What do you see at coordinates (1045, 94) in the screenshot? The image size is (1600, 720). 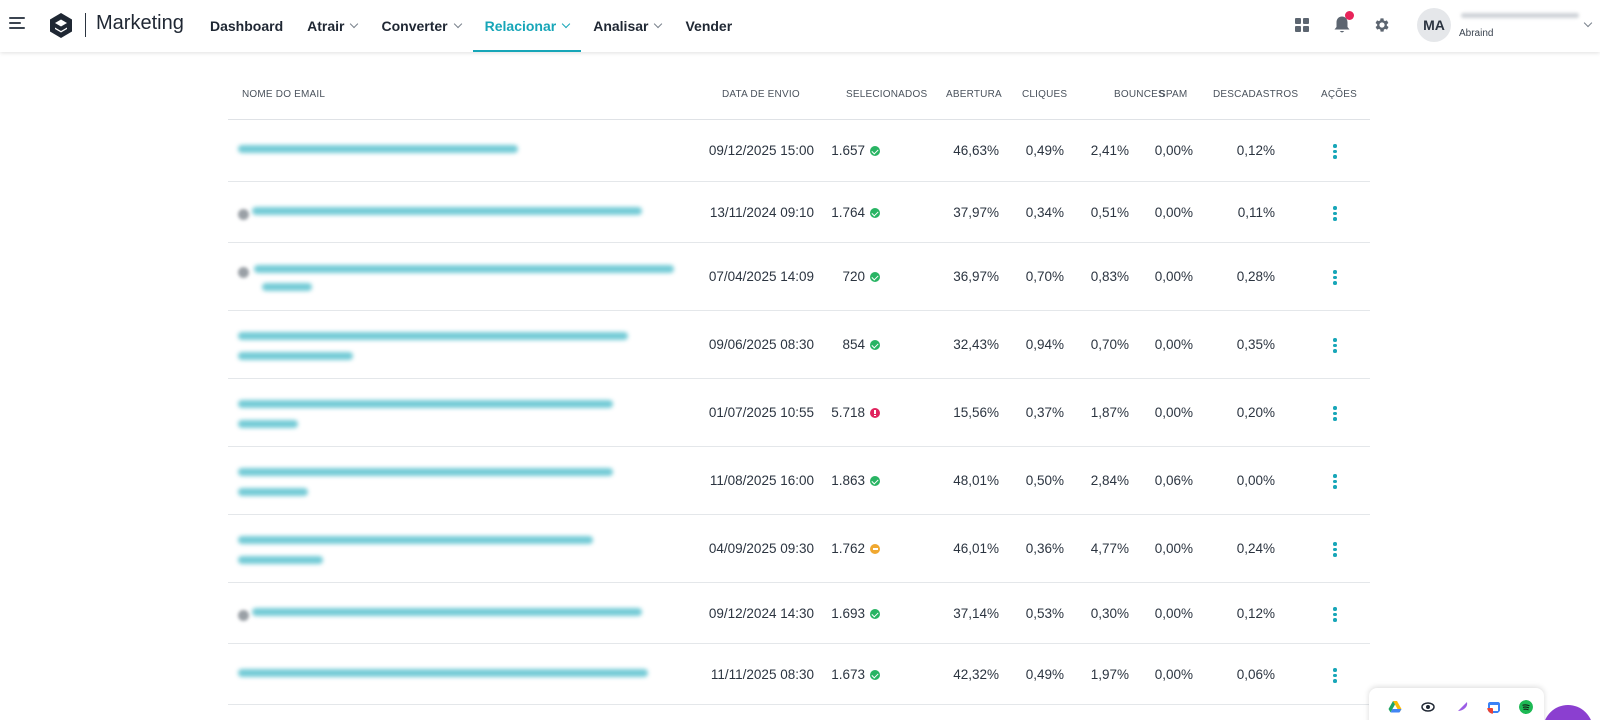 I see `column-header-clicks: CLIQUES` at bounding box center [1045, 94].